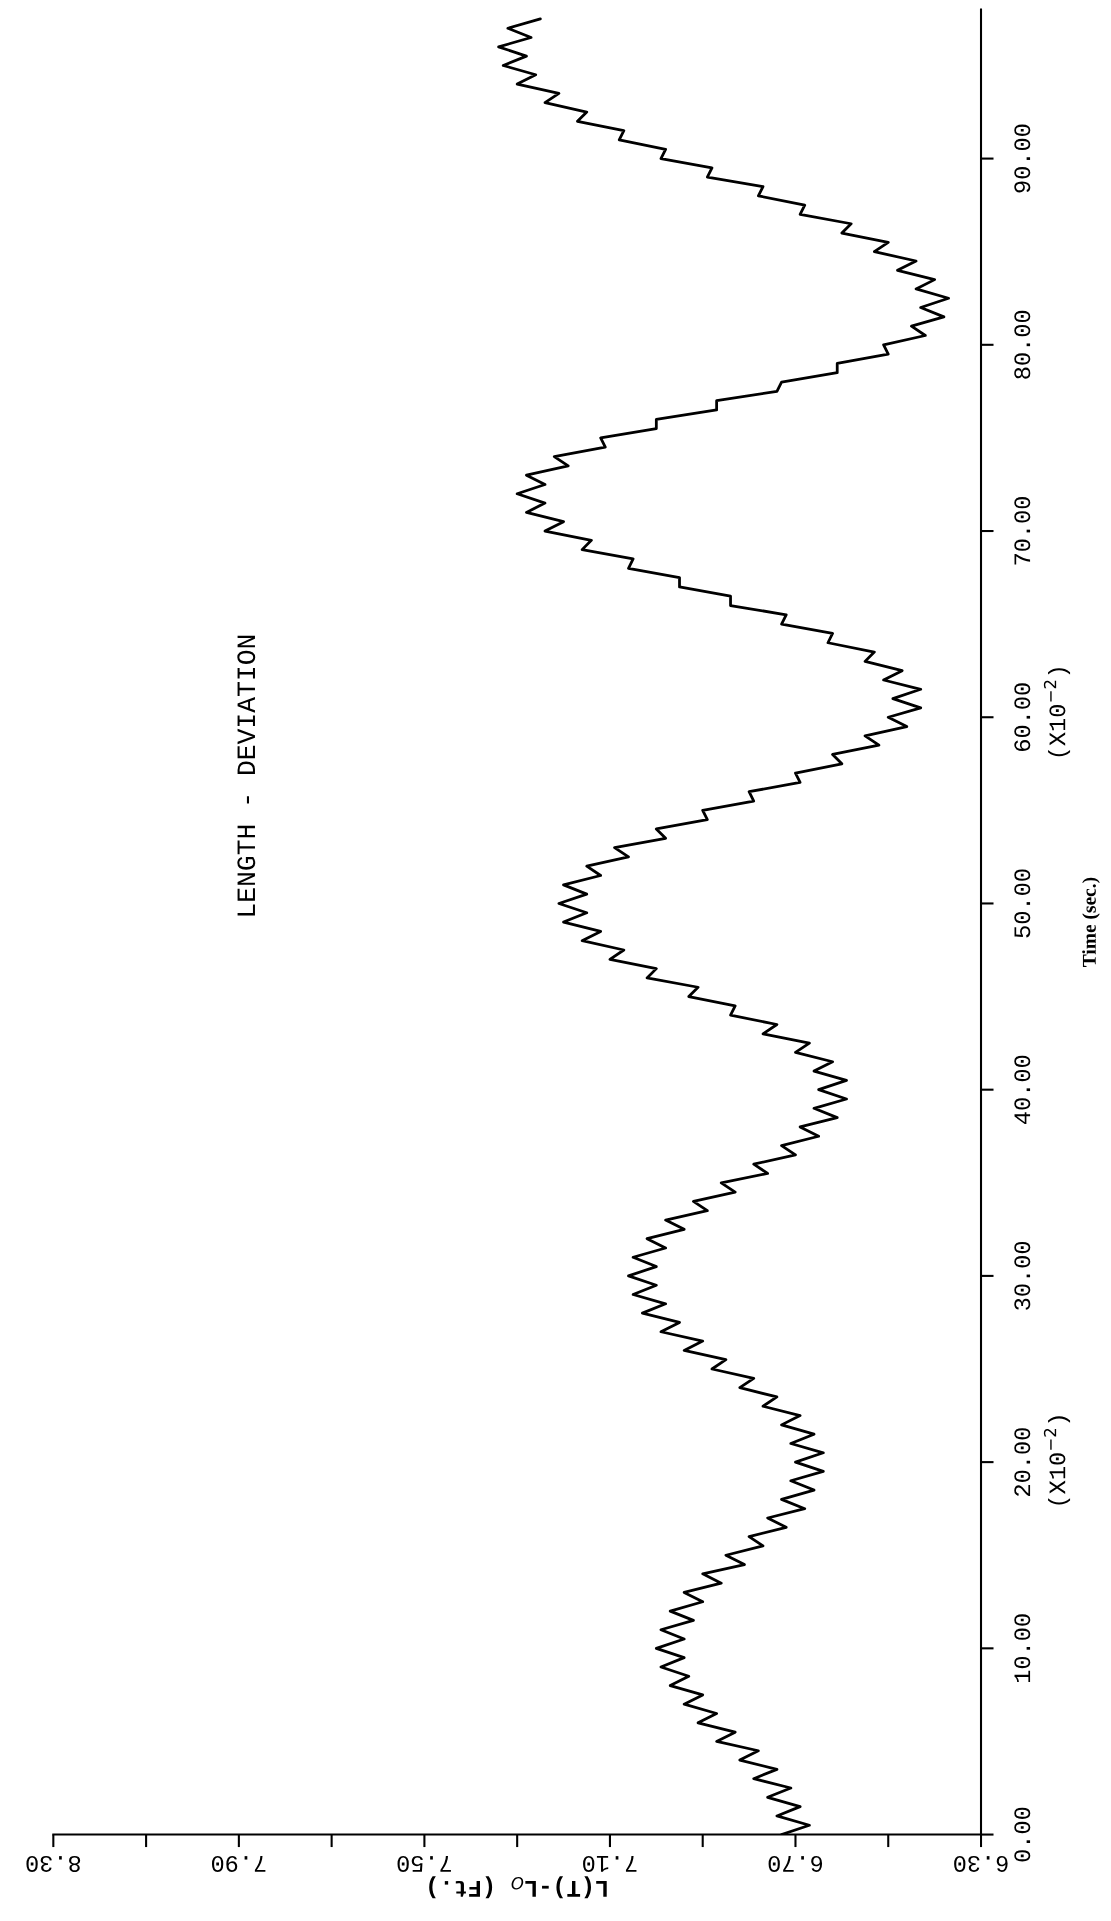 Image resolution: width=1111 pixels, height=1921 pixels. Describe the element at coordinates (1091, 922) in the screenshot. I see `y-axis-title: Time (sec.)` at that location.